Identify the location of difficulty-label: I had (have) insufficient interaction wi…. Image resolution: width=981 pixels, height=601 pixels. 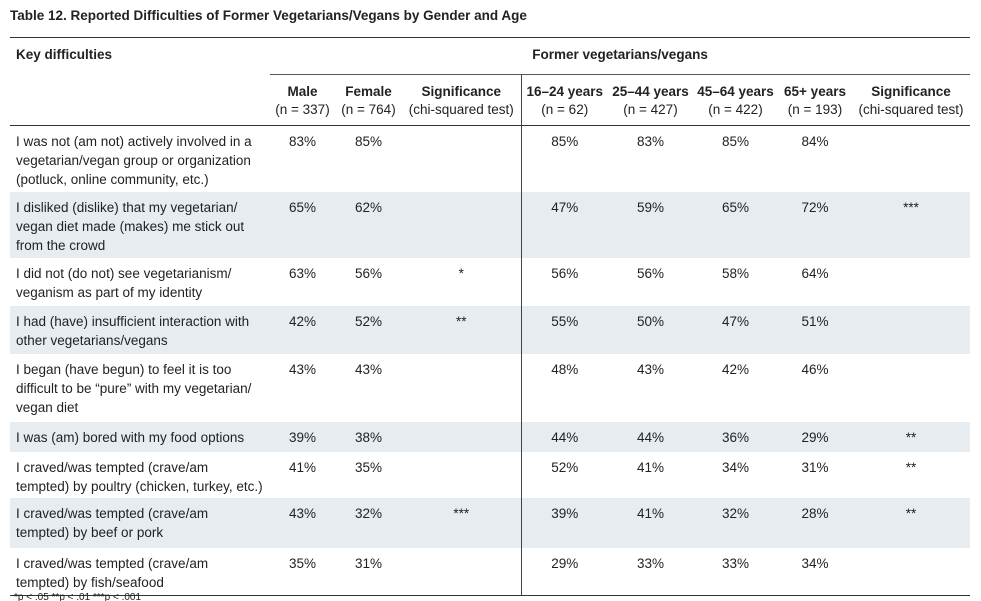
(140, 329).